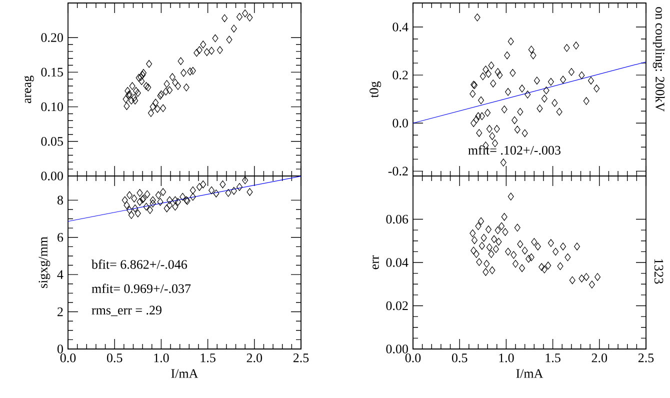 This screenshot has height=398, width=670. Describe the element at coordinates (127, 311) in the screenshot. I see `annotation: rms_err = .29` at that location.